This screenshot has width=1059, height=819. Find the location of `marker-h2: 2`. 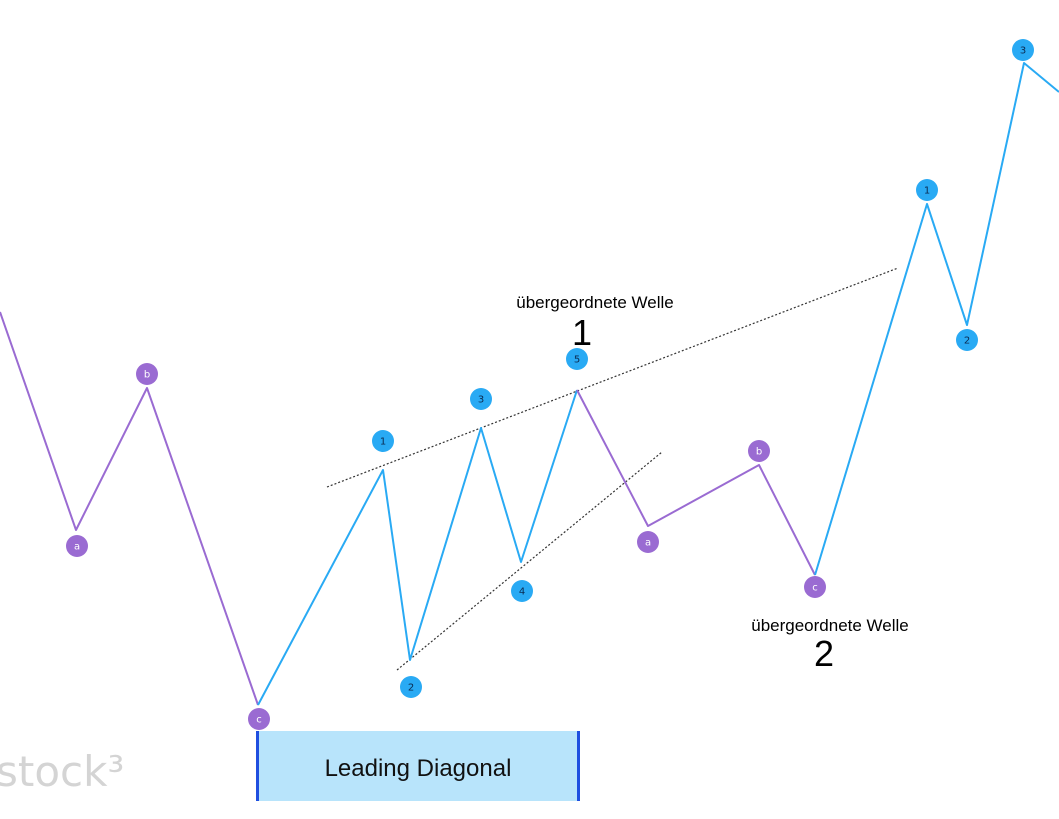

marker-h2: 2 is located at coordinates (967, 340).